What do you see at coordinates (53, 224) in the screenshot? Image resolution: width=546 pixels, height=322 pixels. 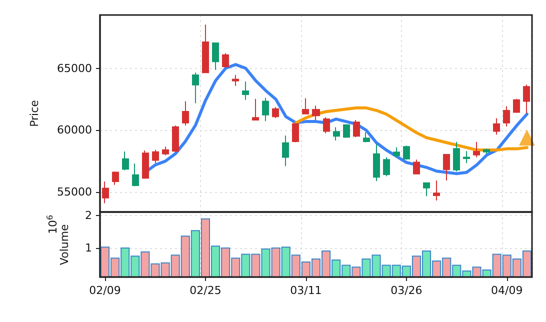 I see `text: 106` at bounding box center [53, 224].